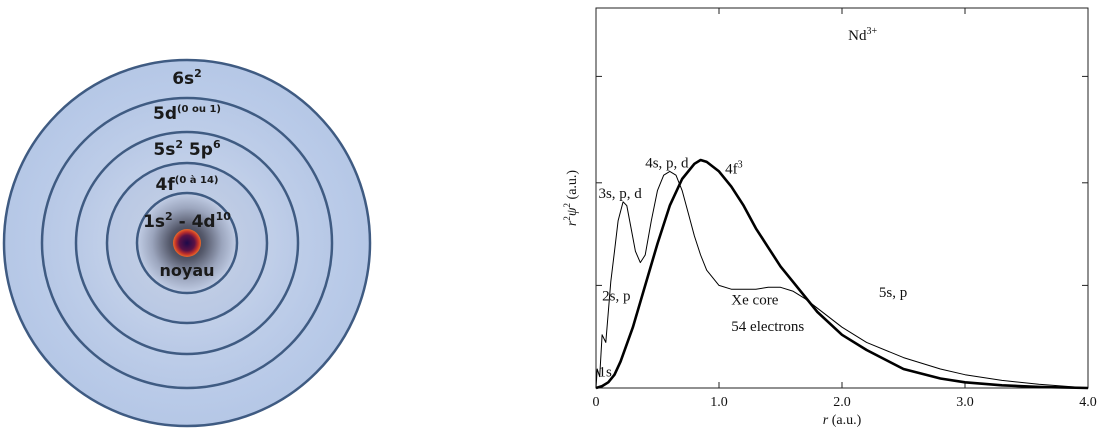 The width and height of the screenshot is (1104, 435). I want to click on shell-label-core: 1s2 - 4d10, so click(187, 221).